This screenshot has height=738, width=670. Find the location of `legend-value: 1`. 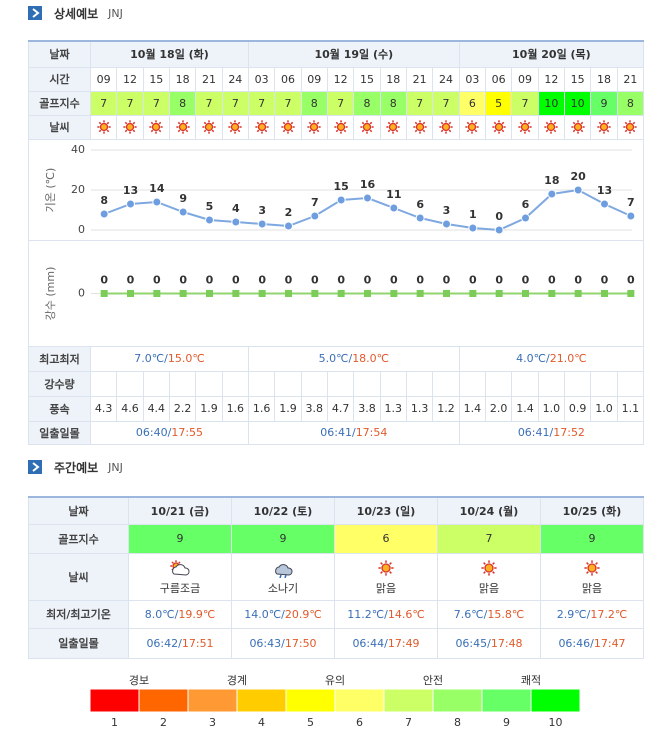

legend-value: 1 is located at coordinates (114, 722).